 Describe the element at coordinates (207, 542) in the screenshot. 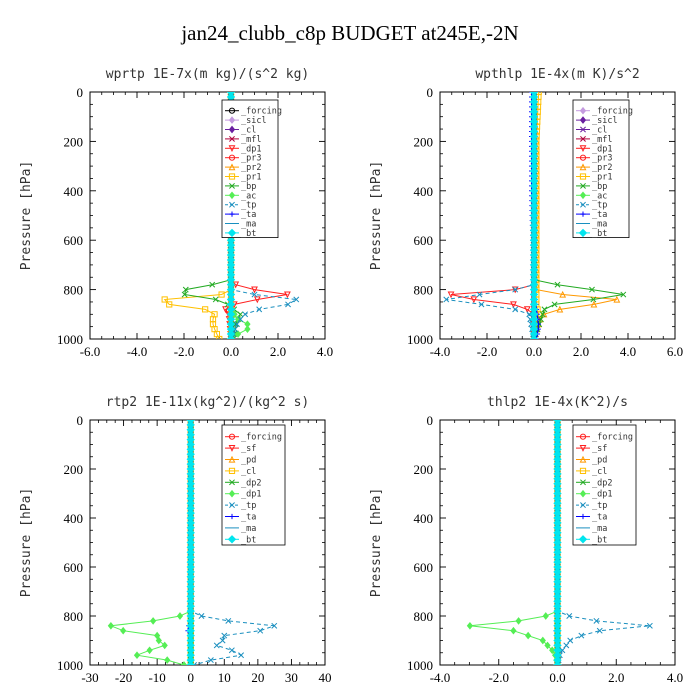

I see `plot-frame` at that location.